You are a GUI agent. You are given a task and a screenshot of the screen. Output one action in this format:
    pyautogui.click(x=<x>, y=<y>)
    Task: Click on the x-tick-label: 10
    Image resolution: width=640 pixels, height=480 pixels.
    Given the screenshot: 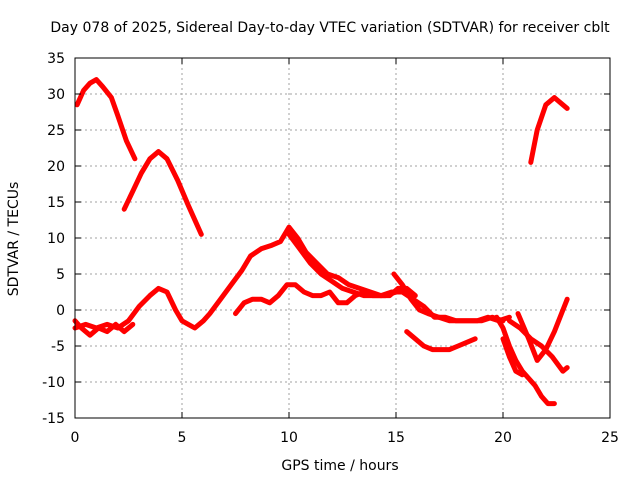 What is the action you would take?
    pyautogui.click(x=289, y=438)
    